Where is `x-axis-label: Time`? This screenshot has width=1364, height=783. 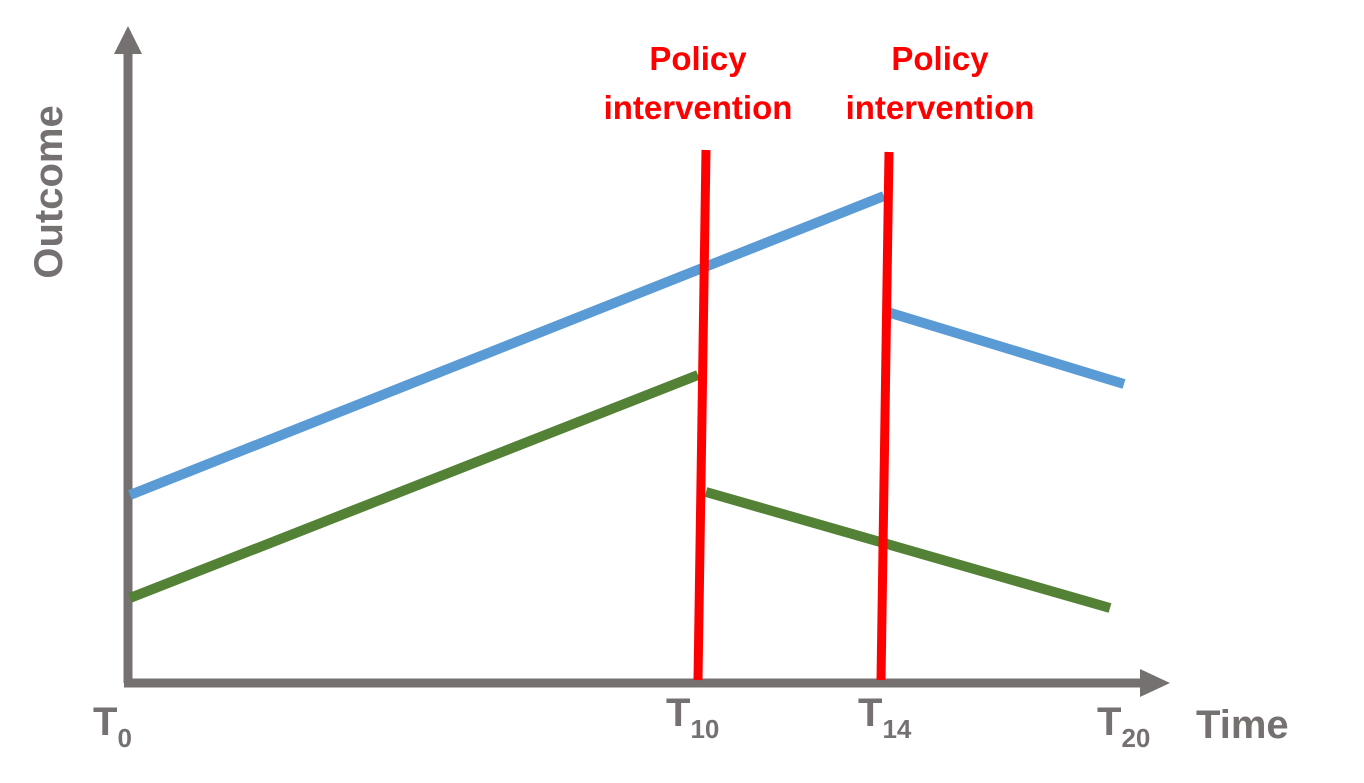
x-axis-label: Time is located at coordinates (1242, 725).